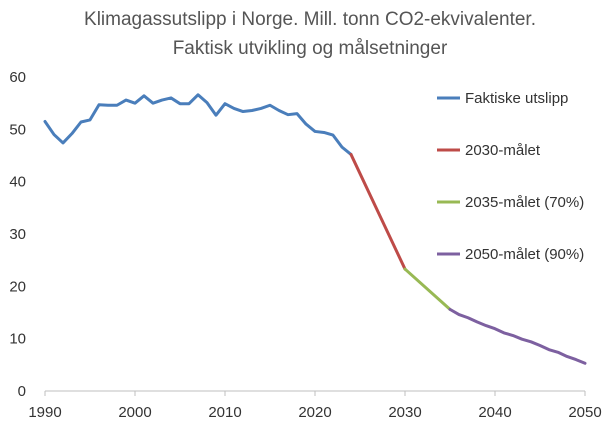 The height and width of the screenshot is (437, 613). I want to click on y-tick-label: 0, so click(22, 391).